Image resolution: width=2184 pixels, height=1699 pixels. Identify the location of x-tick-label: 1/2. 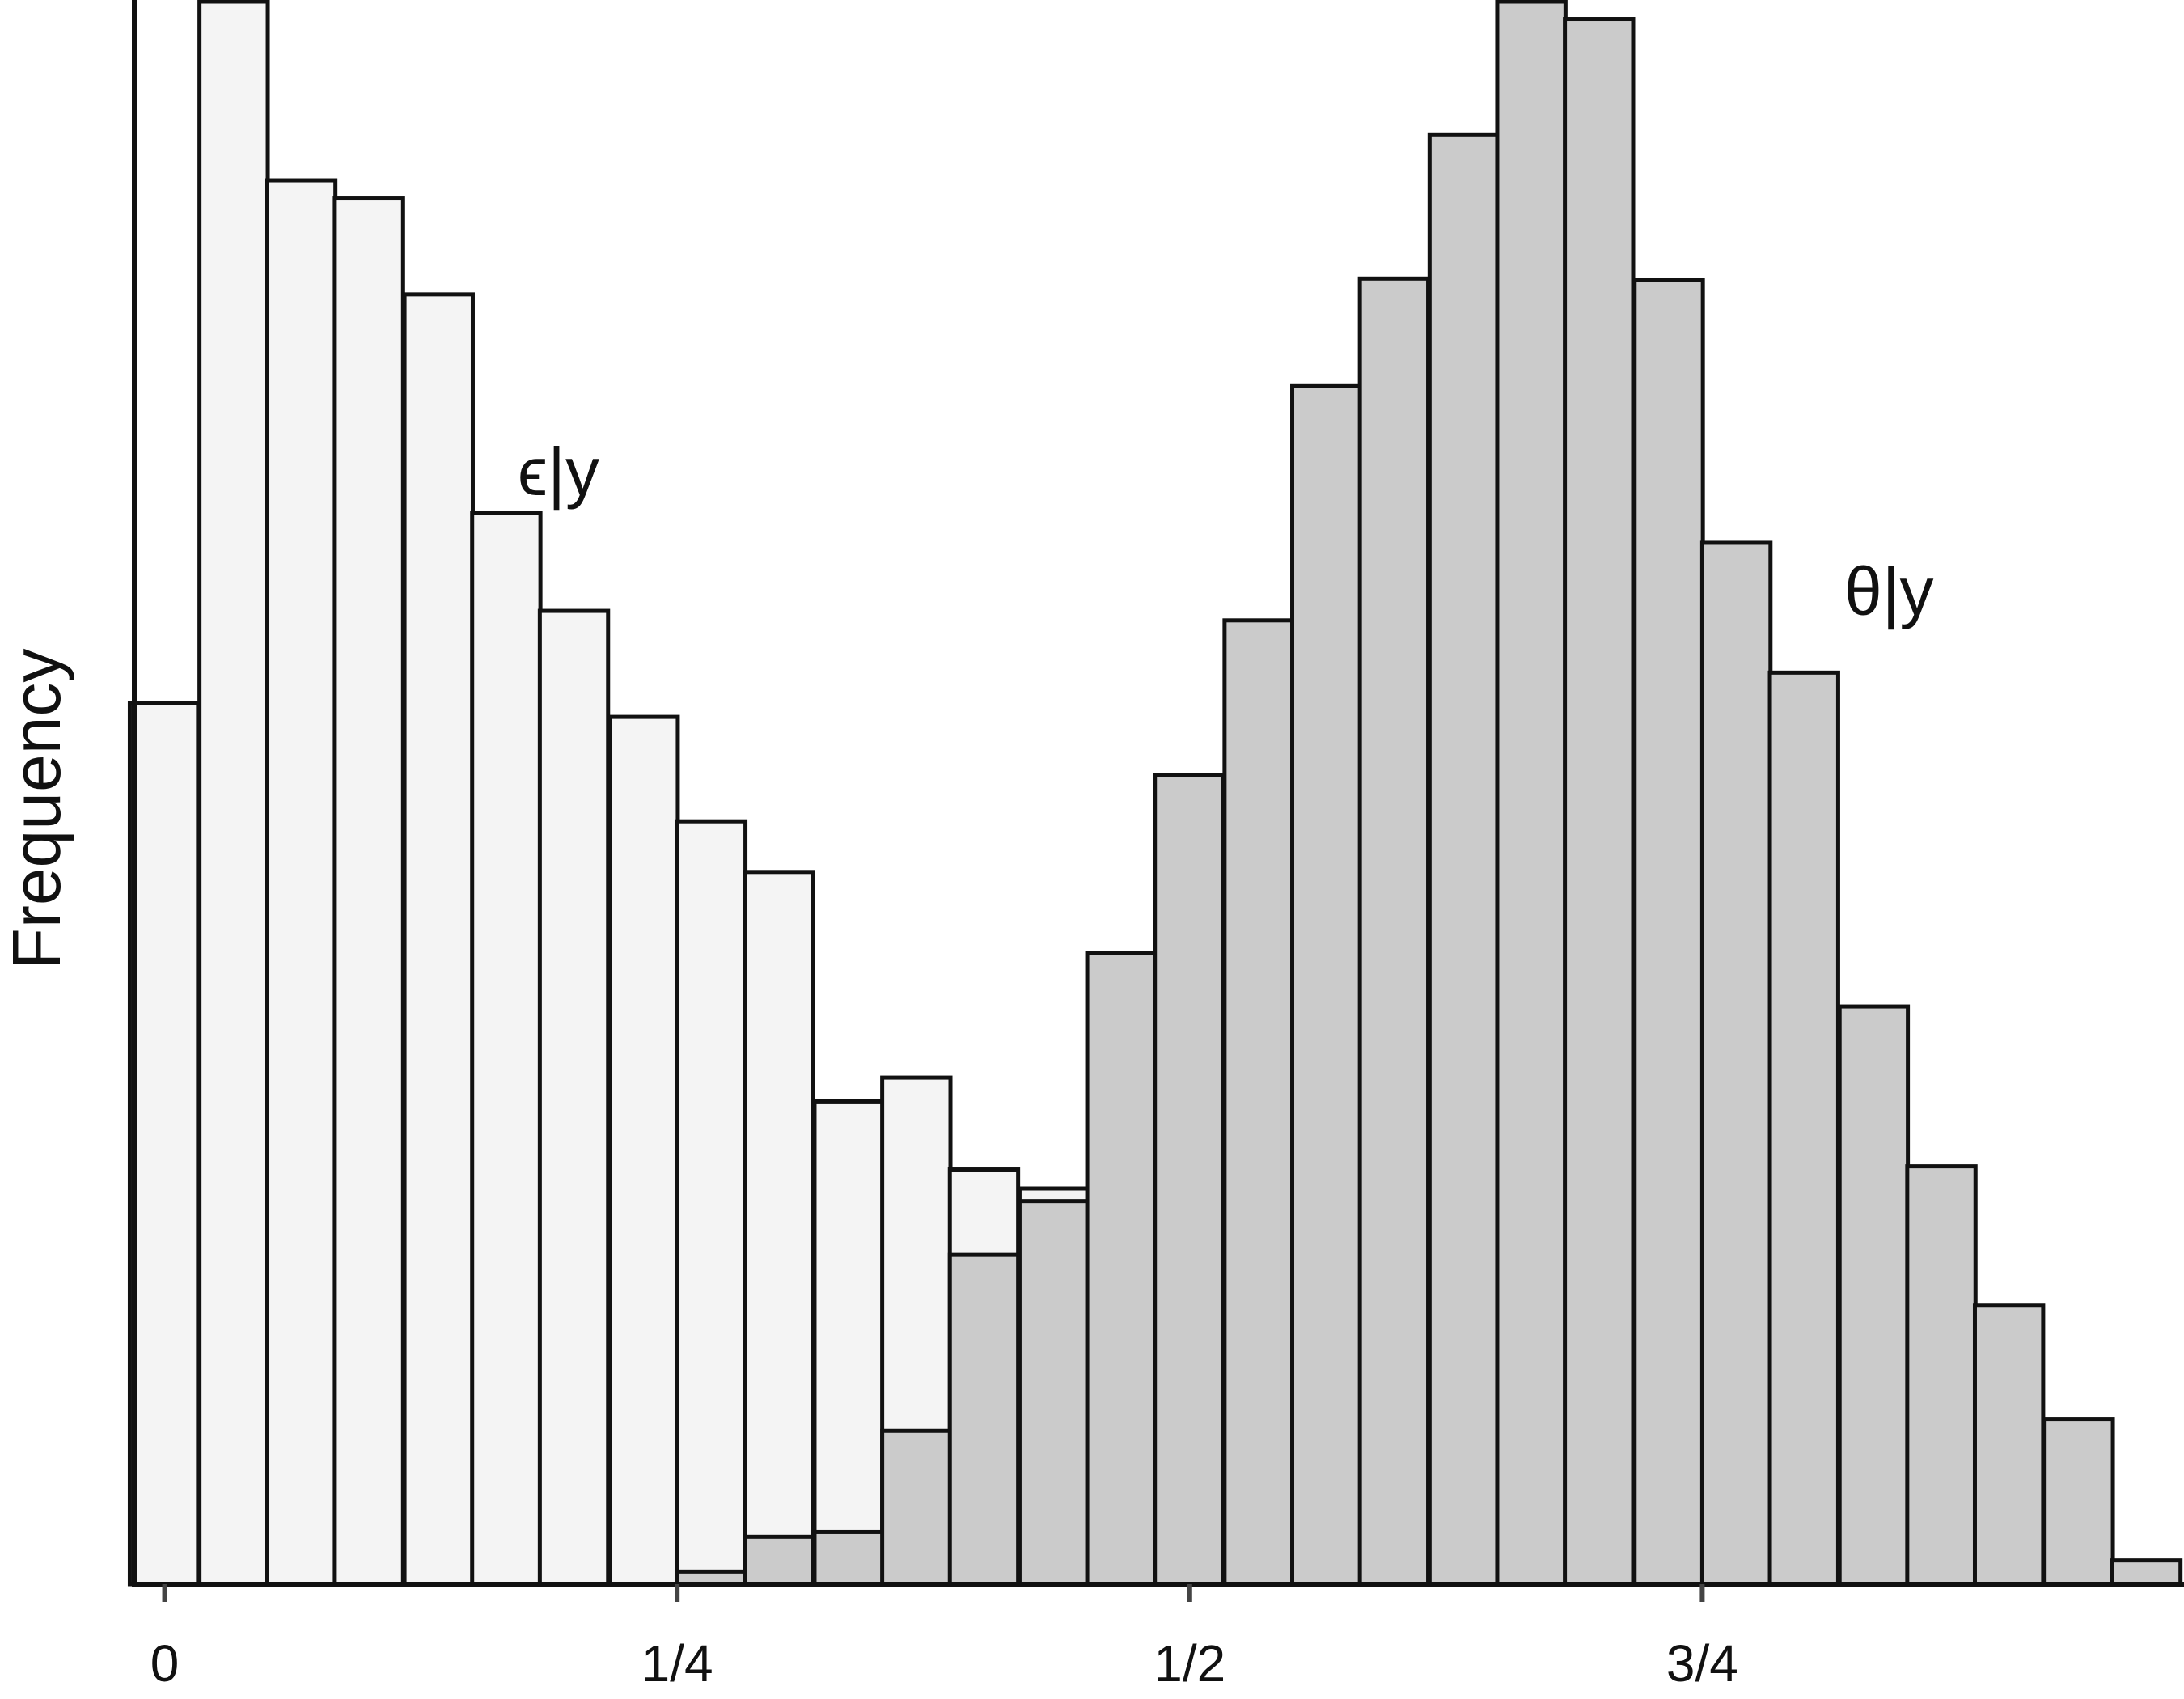
(1189, 1663).